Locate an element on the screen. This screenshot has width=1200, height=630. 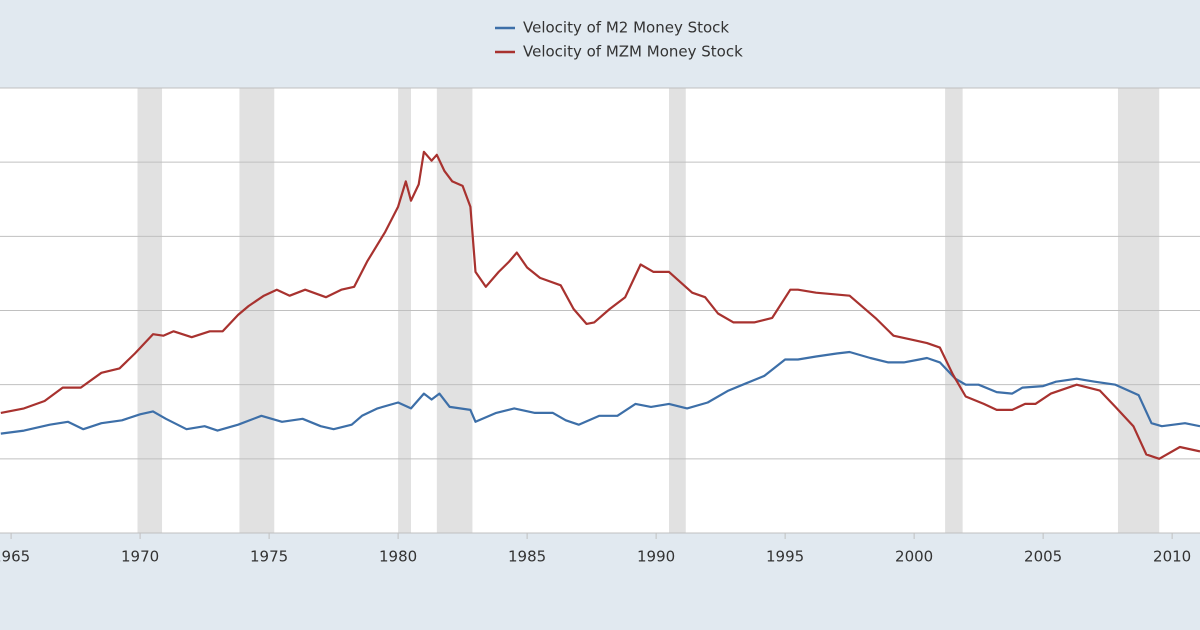
x-tick-label: 1975 is located at coordinates (269, 557).